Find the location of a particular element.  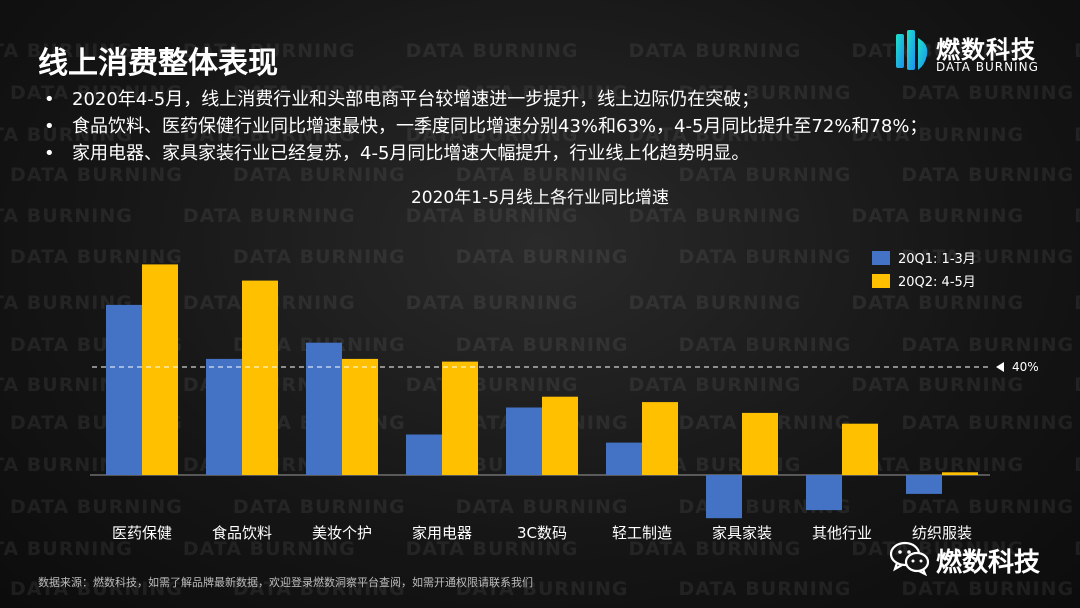

wechat-account: 燃数科技 is located at coordinates (970, 558).